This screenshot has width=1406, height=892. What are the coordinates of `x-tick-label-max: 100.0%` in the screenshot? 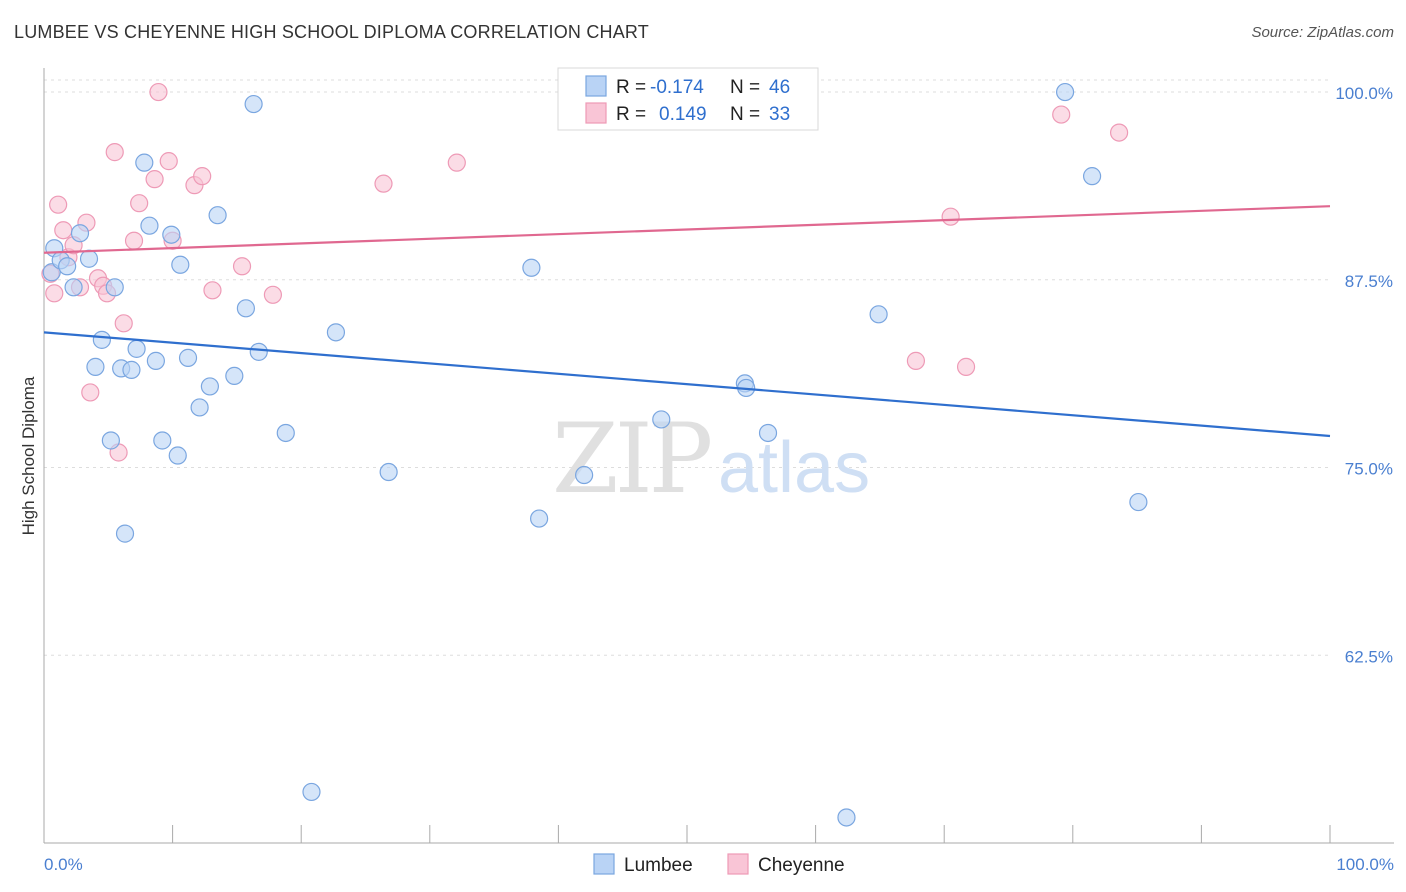 It's located at (1365, 864).